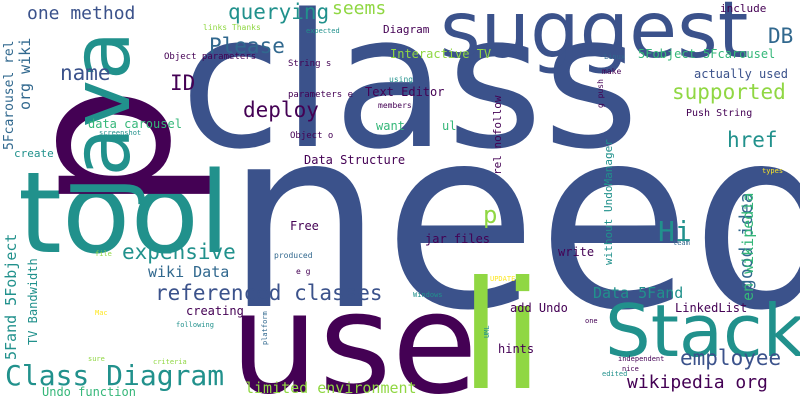 Image resolution: width=800 pixels, height=400 pixels. What do you see at coordinates (405, 92) in the screenshot?
I see `word-text-editor: Text Editor` at bounding box center [405, 92].